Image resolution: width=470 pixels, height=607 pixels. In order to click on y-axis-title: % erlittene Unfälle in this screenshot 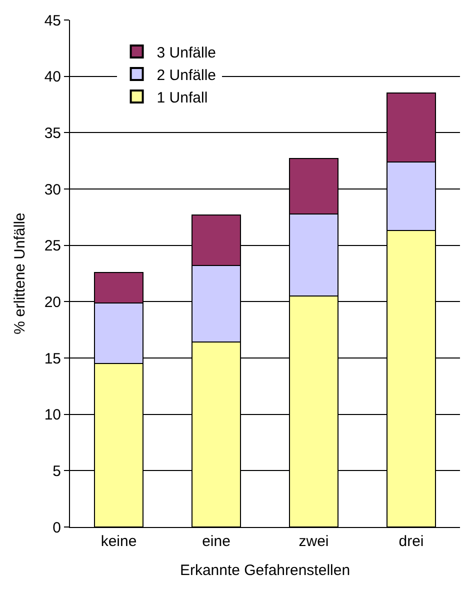, I will do `click(20, 273)`.